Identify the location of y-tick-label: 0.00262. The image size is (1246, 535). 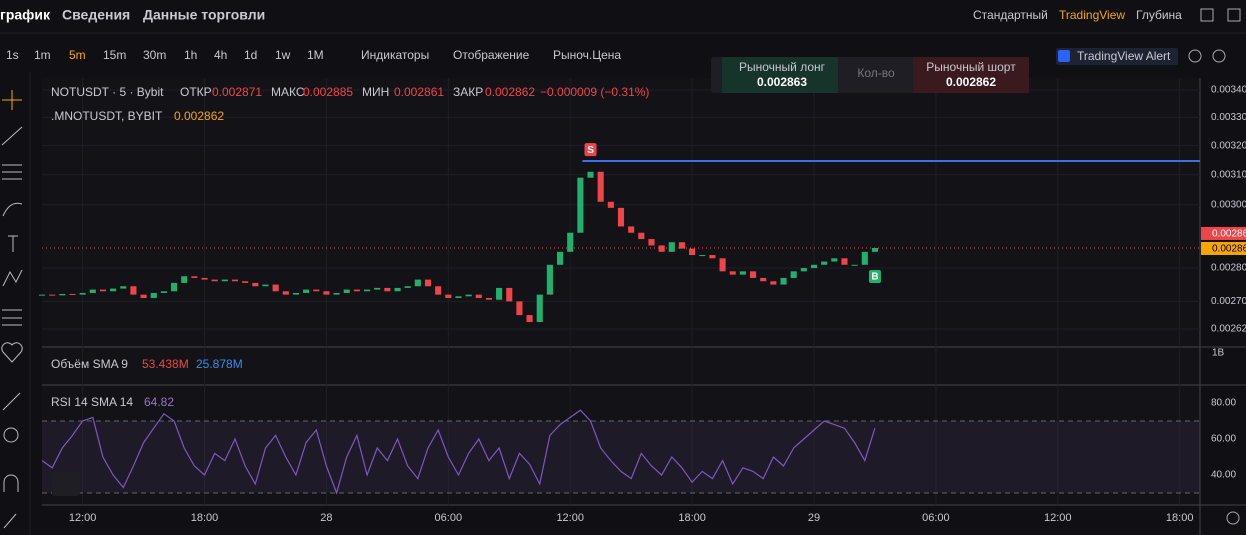
(1228, 329).